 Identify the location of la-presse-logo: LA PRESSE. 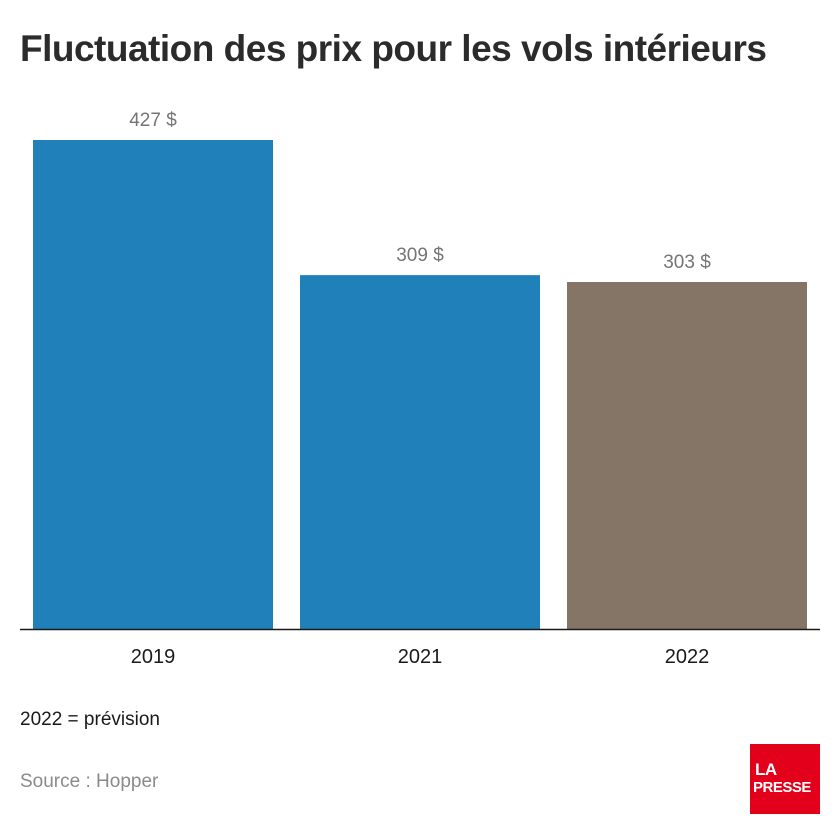
(785, 779).